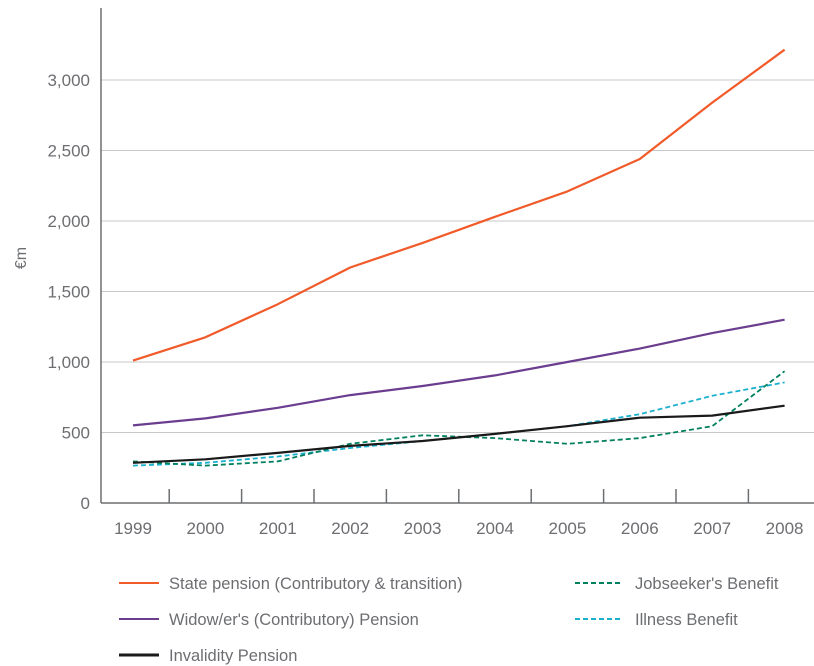 The height and width of the screenshot is (666, 814). Describe the element at coordinates (495, 528) in the screenshot. I see `x-tick-label: 2004` at that location.